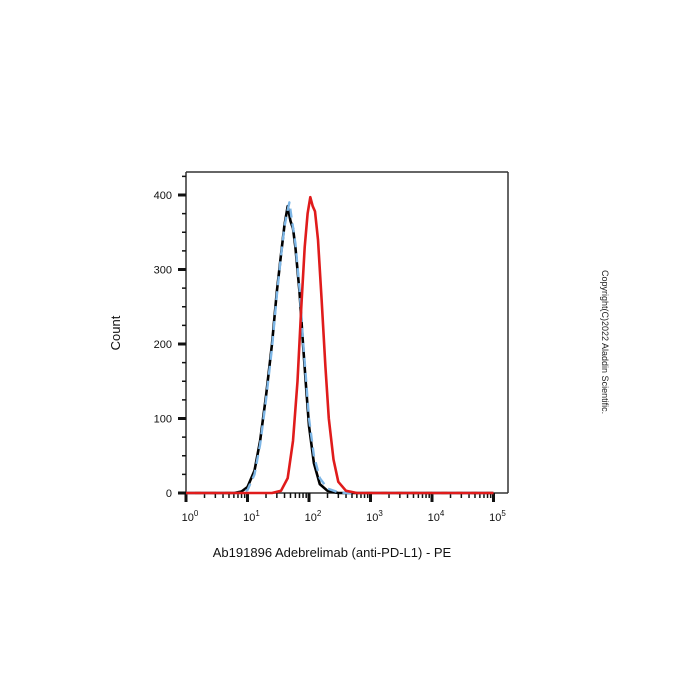  Describe the element at coordinates (163, 345) in the screenshot. I see `y-tick-label: 200` at that location.